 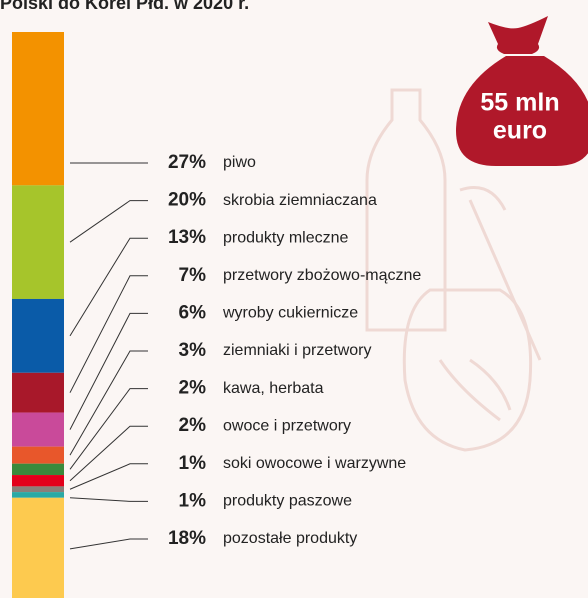 What do you see at coordinates (322, 275) in the screenshot?
I see `category-label: przetwory zbożowo-mączne` at bounding box center [322, 275].